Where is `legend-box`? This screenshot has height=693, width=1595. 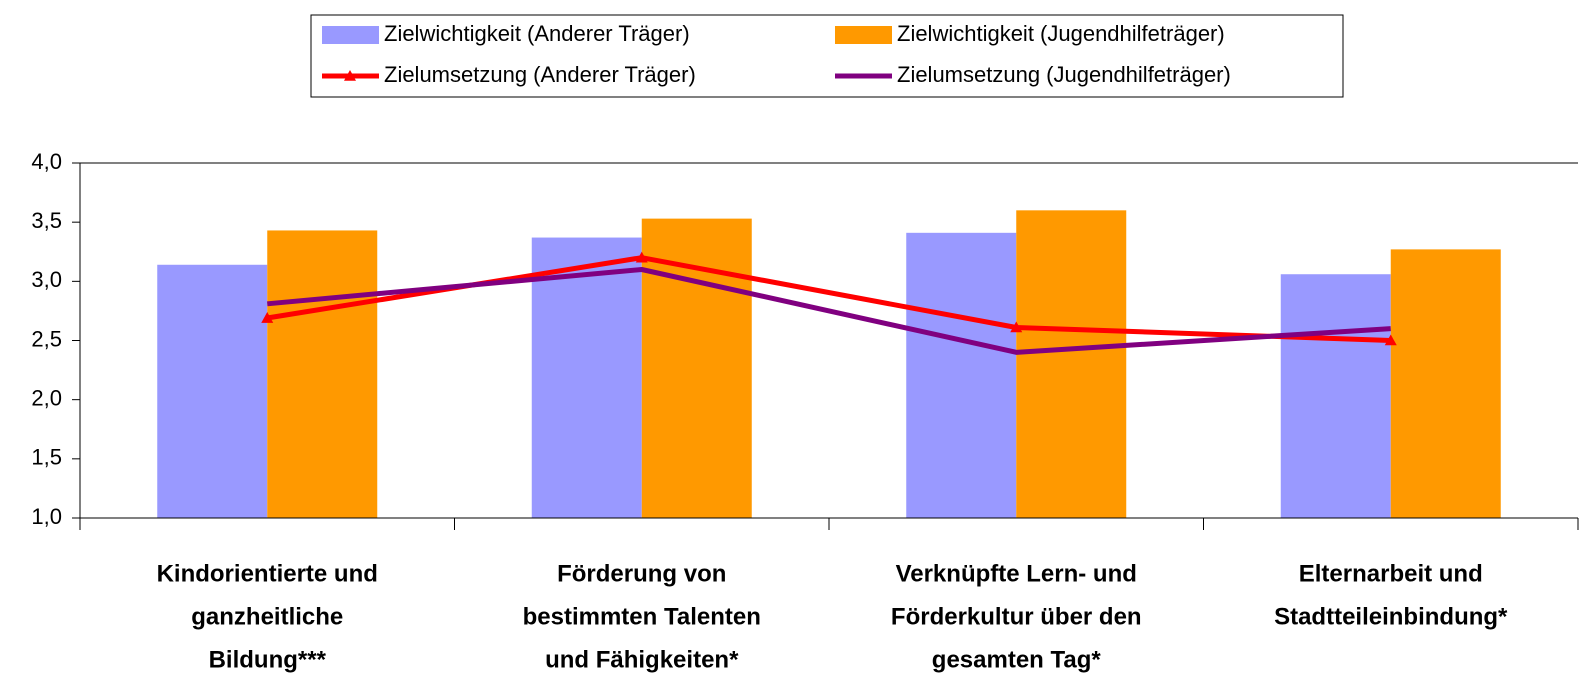 legend-box is located at coordinates (827, 56).